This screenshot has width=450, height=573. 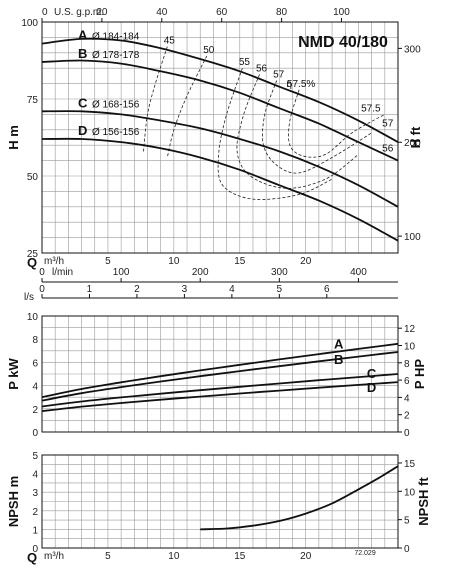 I want to click on power-y-tick: 8, so click(x=35, y=340).